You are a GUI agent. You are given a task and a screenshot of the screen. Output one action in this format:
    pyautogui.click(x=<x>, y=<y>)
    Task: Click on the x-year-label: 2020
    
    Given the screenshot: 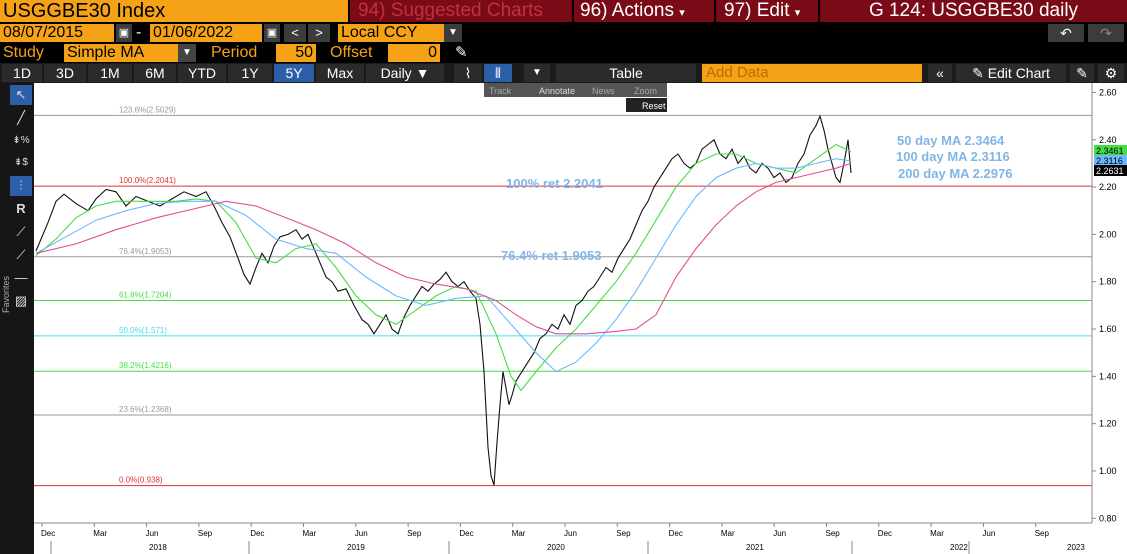 What is the action you would take?
    pyautogui.click(x=556, y=547)
    